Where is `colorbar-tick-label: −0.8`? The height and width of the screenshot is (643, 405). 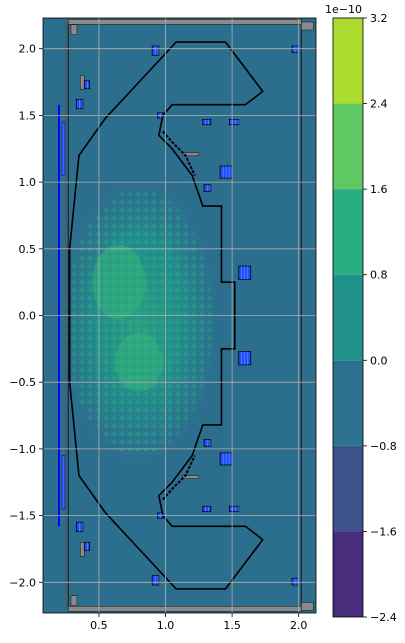 colorbar-tick-label: −0.8 is located at coordinates (383, 446).